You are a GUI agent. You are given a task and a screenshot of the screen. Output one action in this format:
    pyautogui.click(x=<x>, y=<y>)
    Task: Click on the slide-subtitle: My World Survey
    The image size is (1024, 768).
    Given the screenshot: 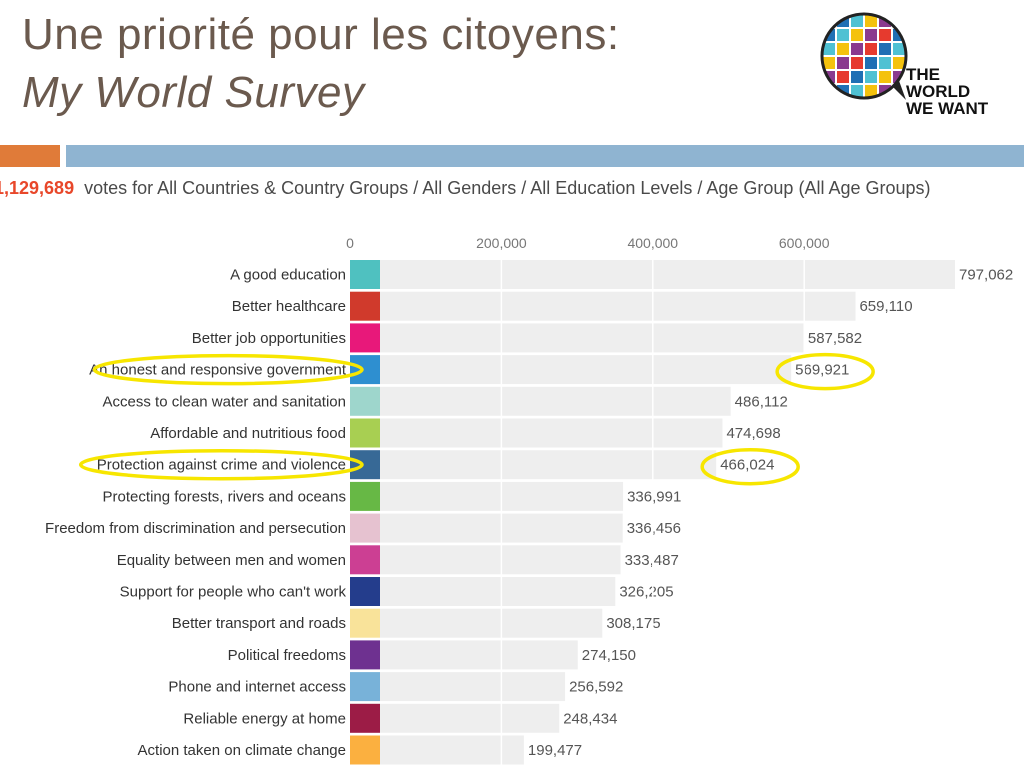 What is the action you would take?
    pyautogui.click(x=193, y=92)
    